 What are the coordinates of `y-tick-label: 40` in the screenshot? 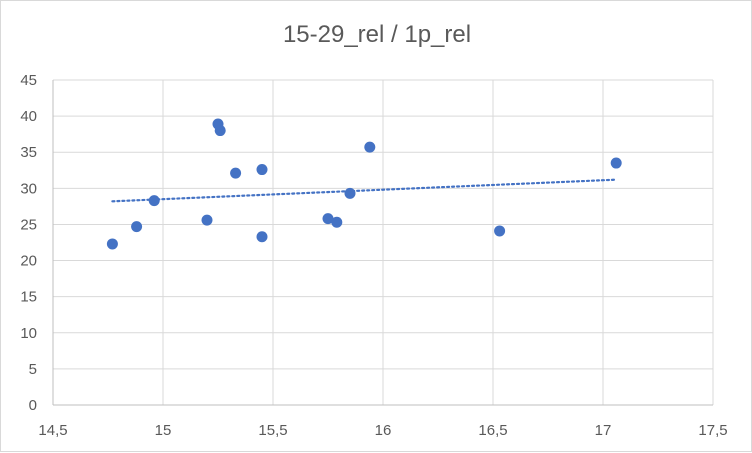 It's located at (28, 116).